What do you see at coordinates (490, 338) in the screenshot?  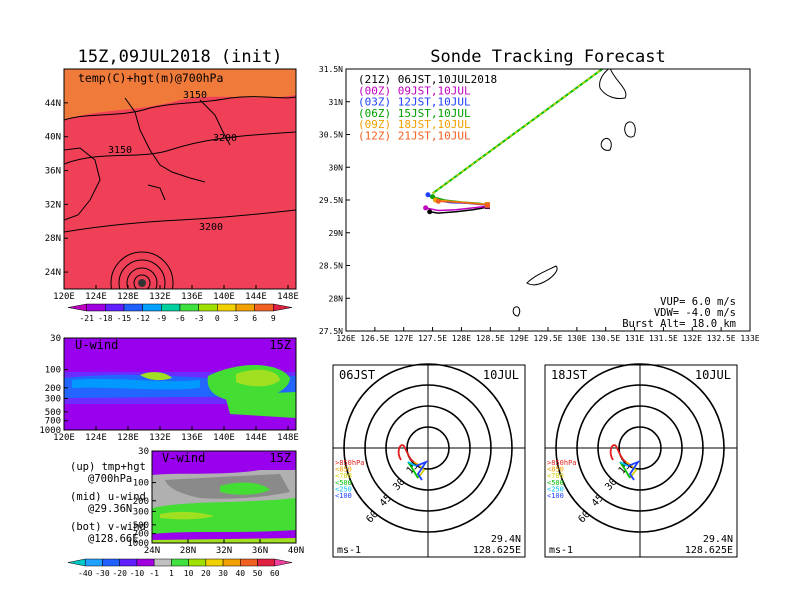 I see `track-x-tick-label: 128.5E` at bounding box center [490, 338].